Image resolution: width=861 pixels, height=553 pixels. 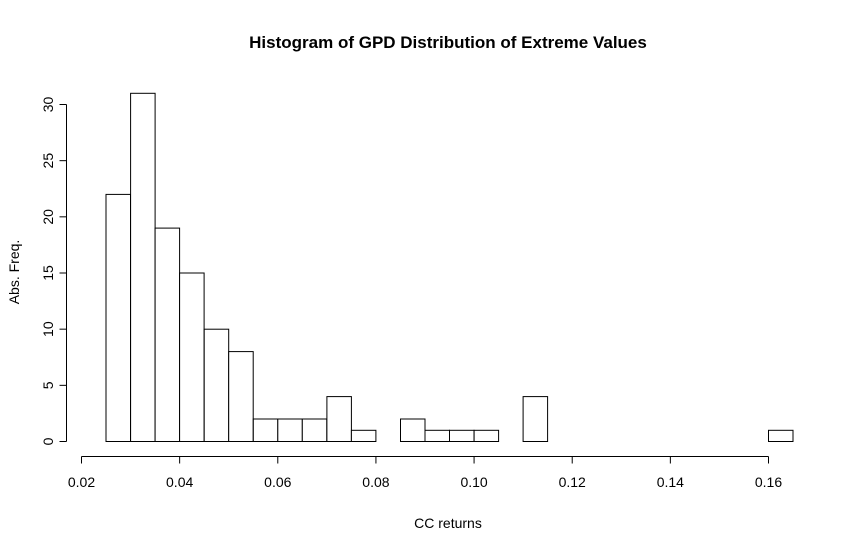 I want to click on x-tick-label: 0.06, so click(x=277, y=482).